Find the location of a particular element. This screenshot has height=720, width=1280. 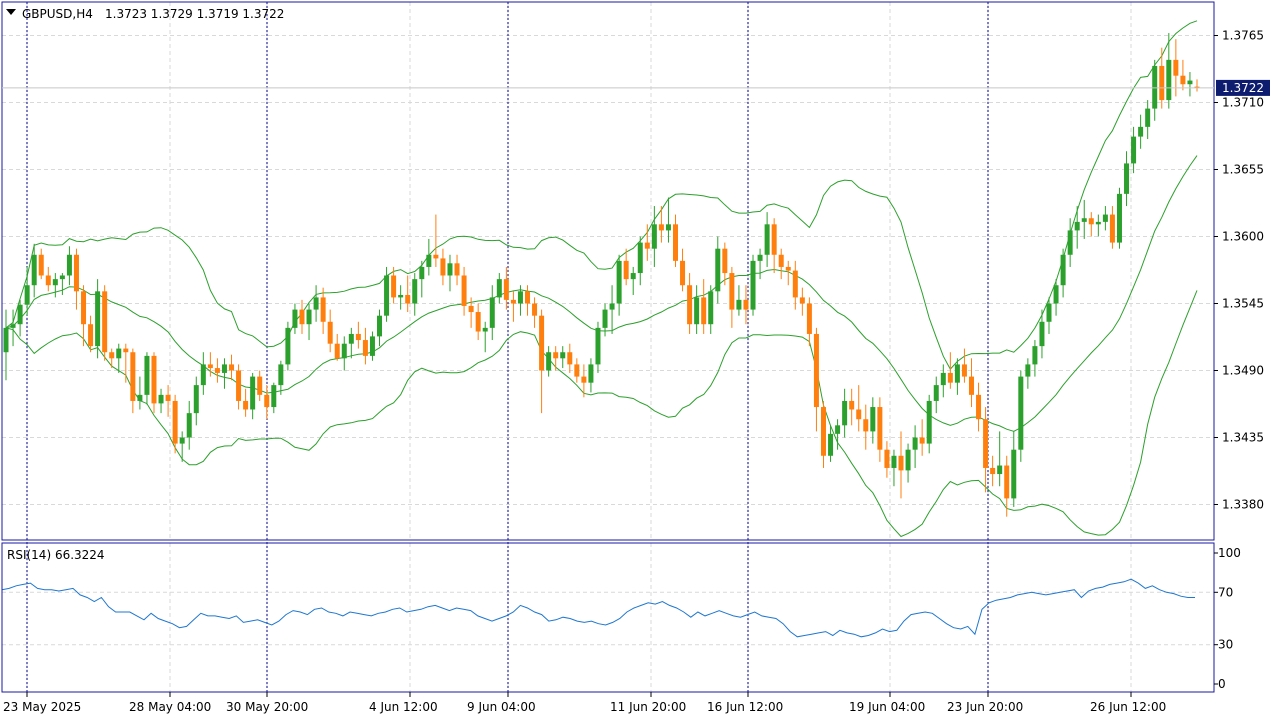

time-tick-label: 30 May 20:00 is located at coordinates (267, 707).